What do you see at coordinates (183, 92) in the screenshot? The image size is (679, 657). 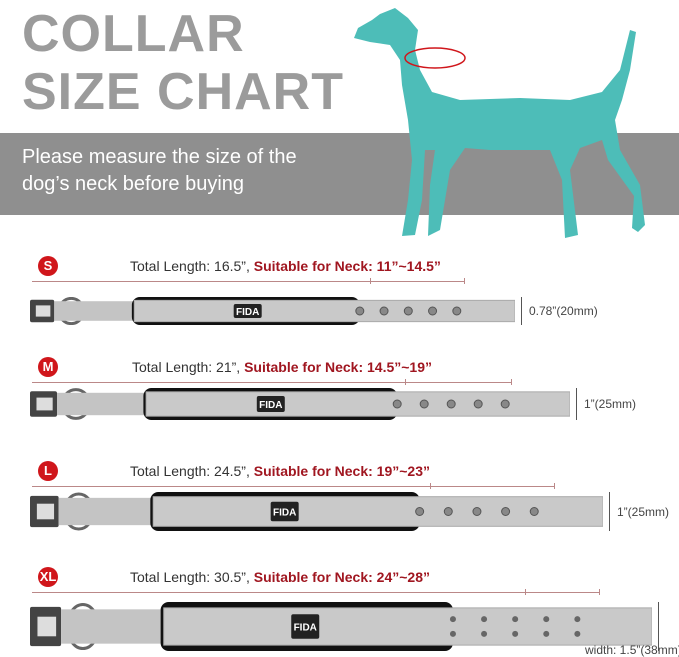 I see `title-line-2: SIZE CHART` at bounding box center [183, 92].